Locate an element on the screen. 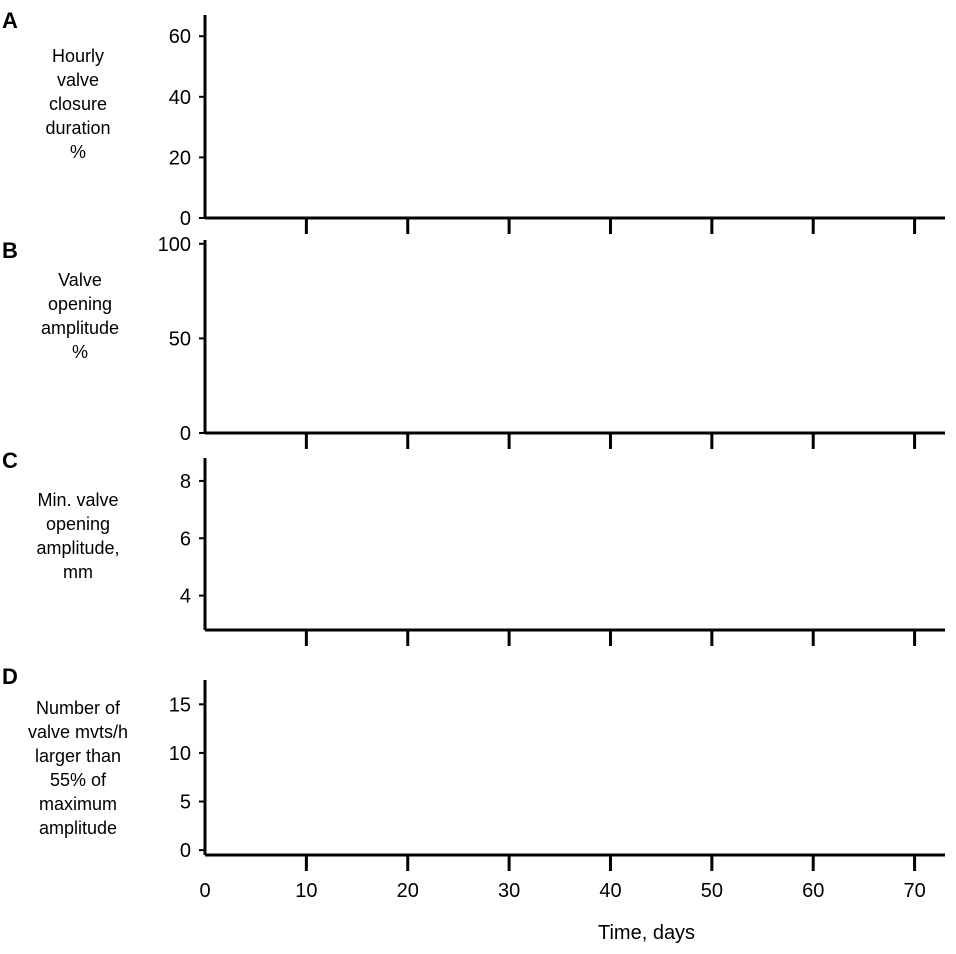 This screenshot has width=956, height=954. x-tick-label: 10 is located at coordinates (306, 891).